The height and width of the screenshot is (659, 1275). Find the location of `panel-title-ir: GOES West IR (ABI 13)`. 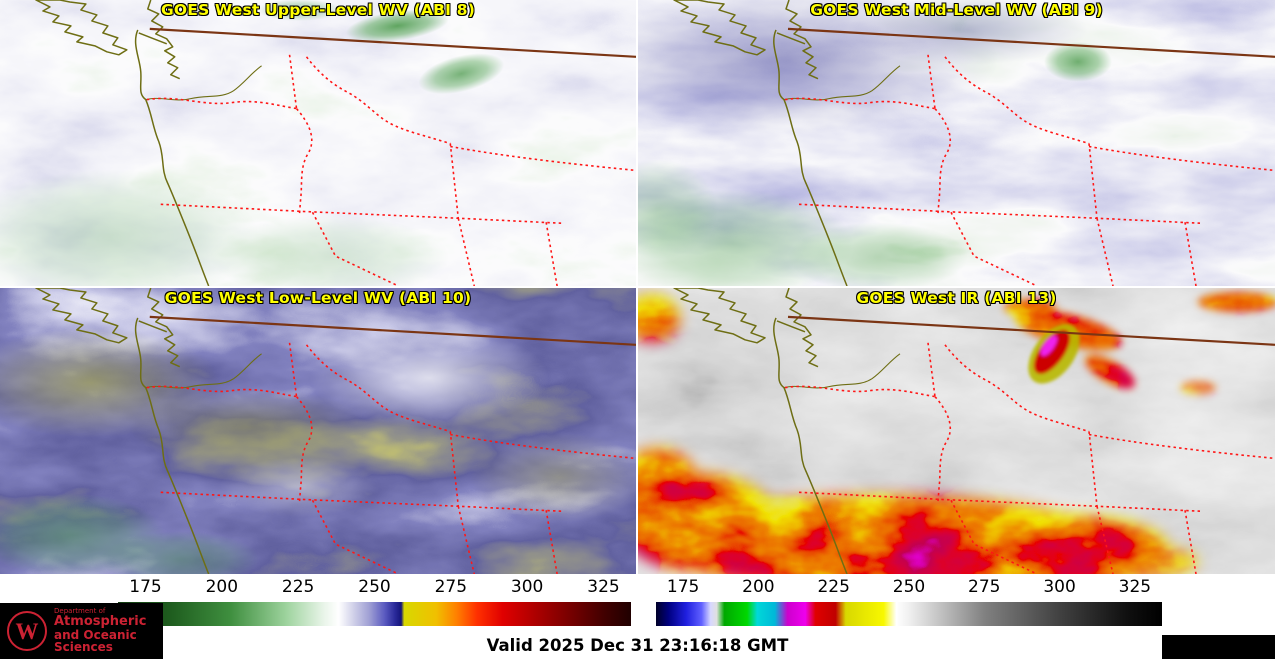

panel-title-ir: GOES West IR (ABI 13) is located at coordinates (956, 298).